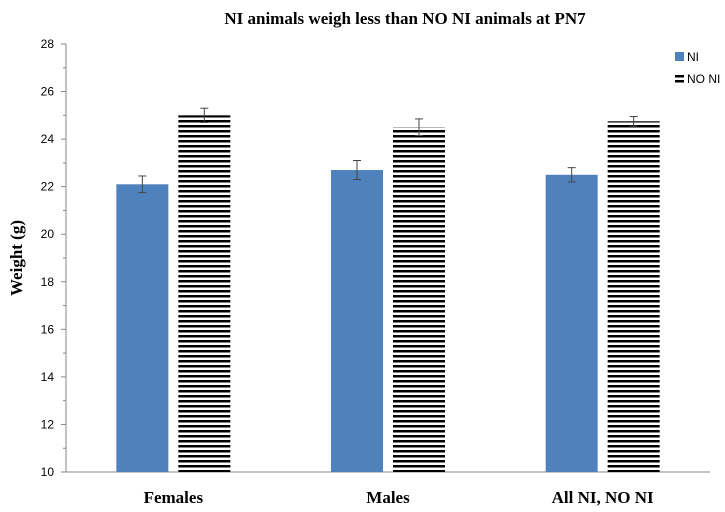 The width and height of the screenshot is (725, 512). I want to click on y-tick-label: 28, so click(48, 44).